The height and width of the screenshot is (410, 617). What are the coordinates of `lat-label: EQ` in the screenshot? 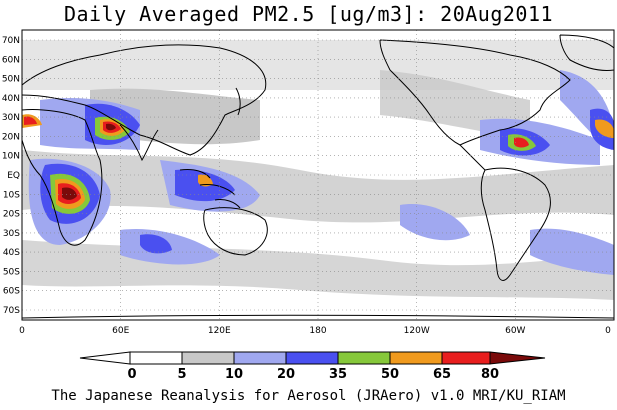 It's located at (13, 176).